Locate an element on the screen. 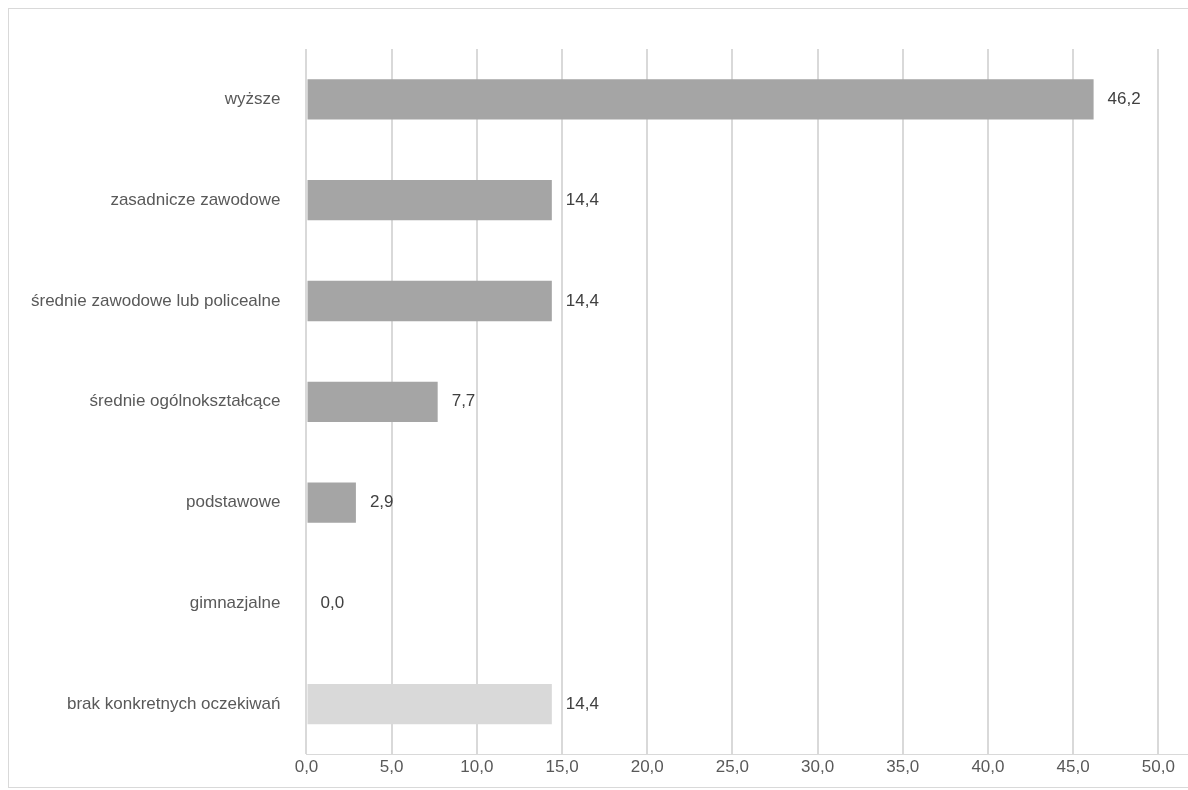 The image size is (1188, 790). y-tick-label: zasadnicze zawodowe is located at coordinates (195, 199).